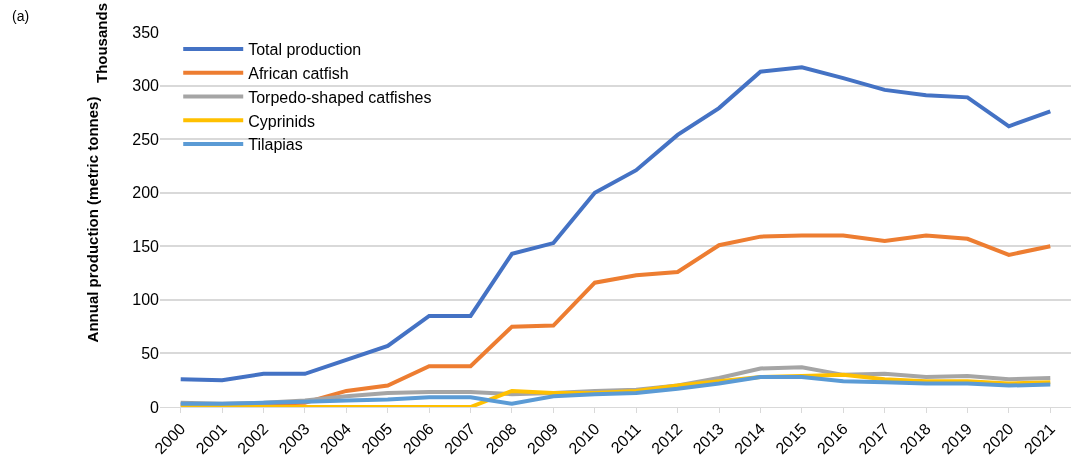 This screenshot has width=1079, height=469. What do you see at coordinates (305, 50) in the screenshot?
I see `legend-label: Total production` at bounding box center [305, 50].